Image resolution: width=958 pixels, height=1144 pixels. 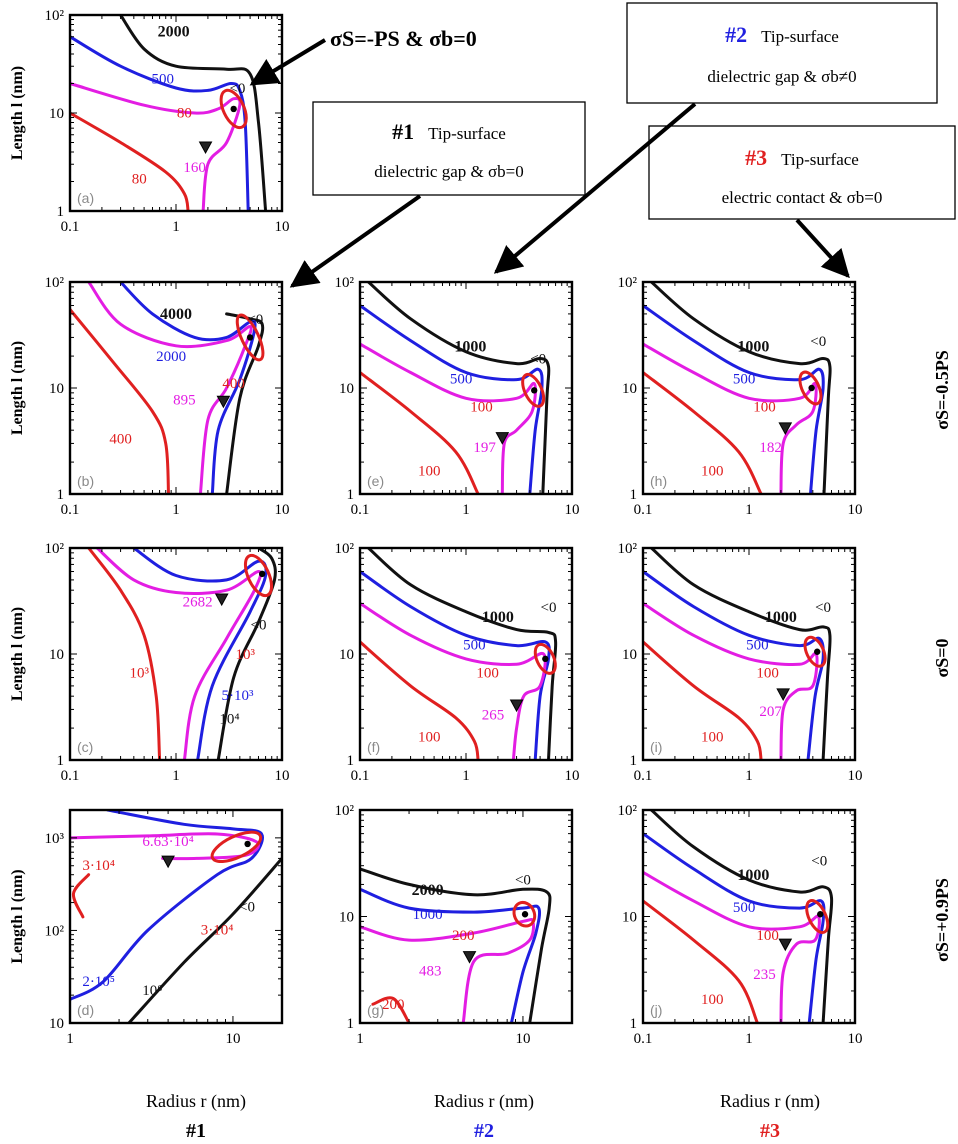 What do you see at coordinates (734, 399) in the screenshot?
I see `series-h-blue` at bounding box center [734, 399].